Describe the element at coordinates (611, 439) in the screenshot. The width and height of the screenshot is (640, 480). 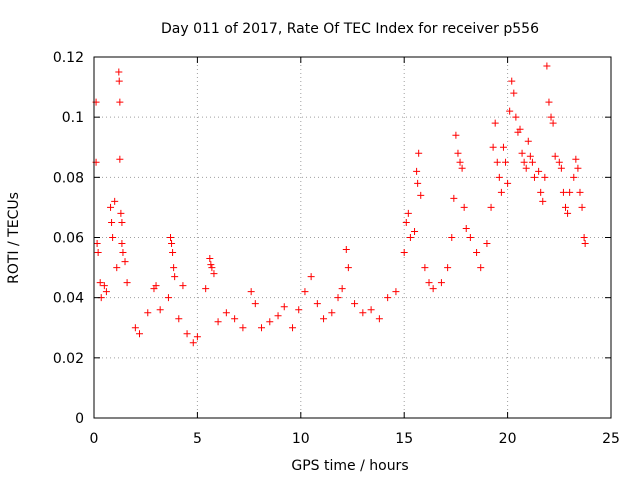
I see `x-tick-label: 25` at that location.